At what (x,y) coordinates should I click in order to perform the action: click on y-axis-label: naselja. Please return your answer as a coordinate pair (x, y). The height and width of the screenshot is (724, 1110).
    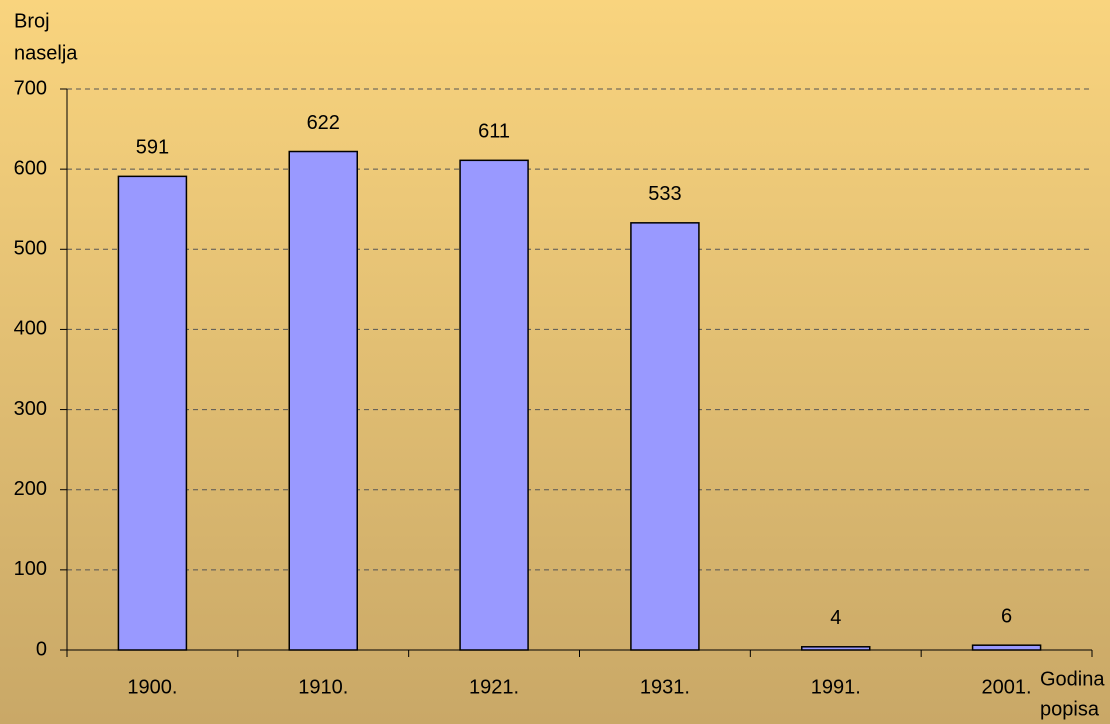
    Looking at the image, I should click on (46, 53).